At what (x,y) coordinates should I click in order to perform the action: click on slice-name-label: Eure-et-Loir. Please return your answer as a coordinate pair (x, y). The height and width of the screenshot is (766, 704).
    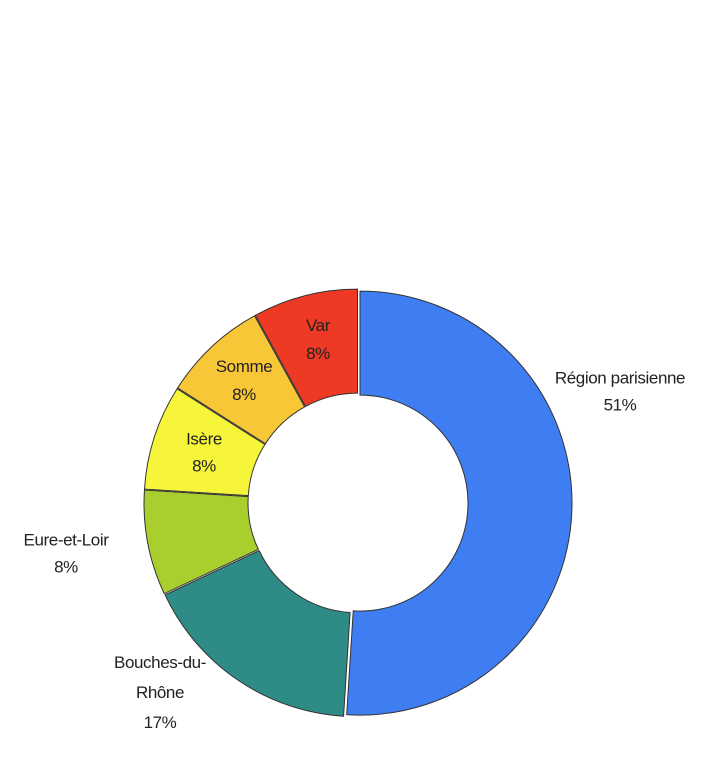
    Looking at the image, I should click on (67, 540).